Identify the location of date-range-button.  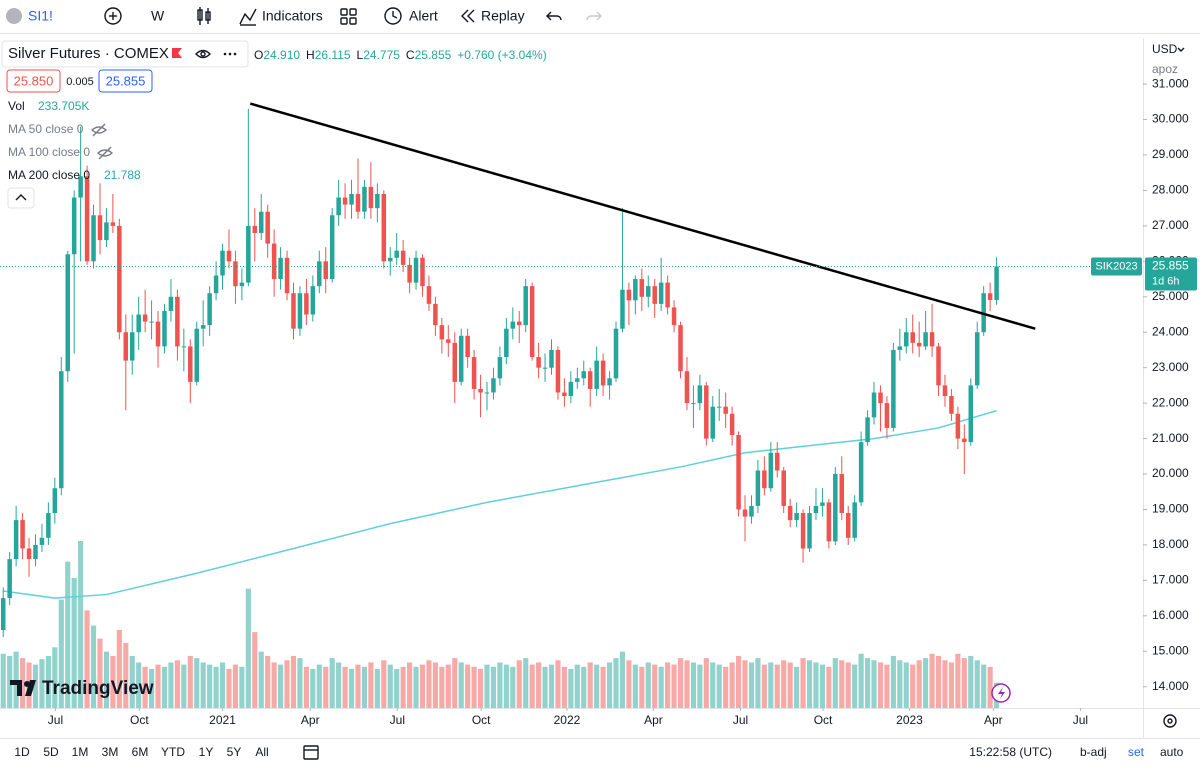
(311, 752).